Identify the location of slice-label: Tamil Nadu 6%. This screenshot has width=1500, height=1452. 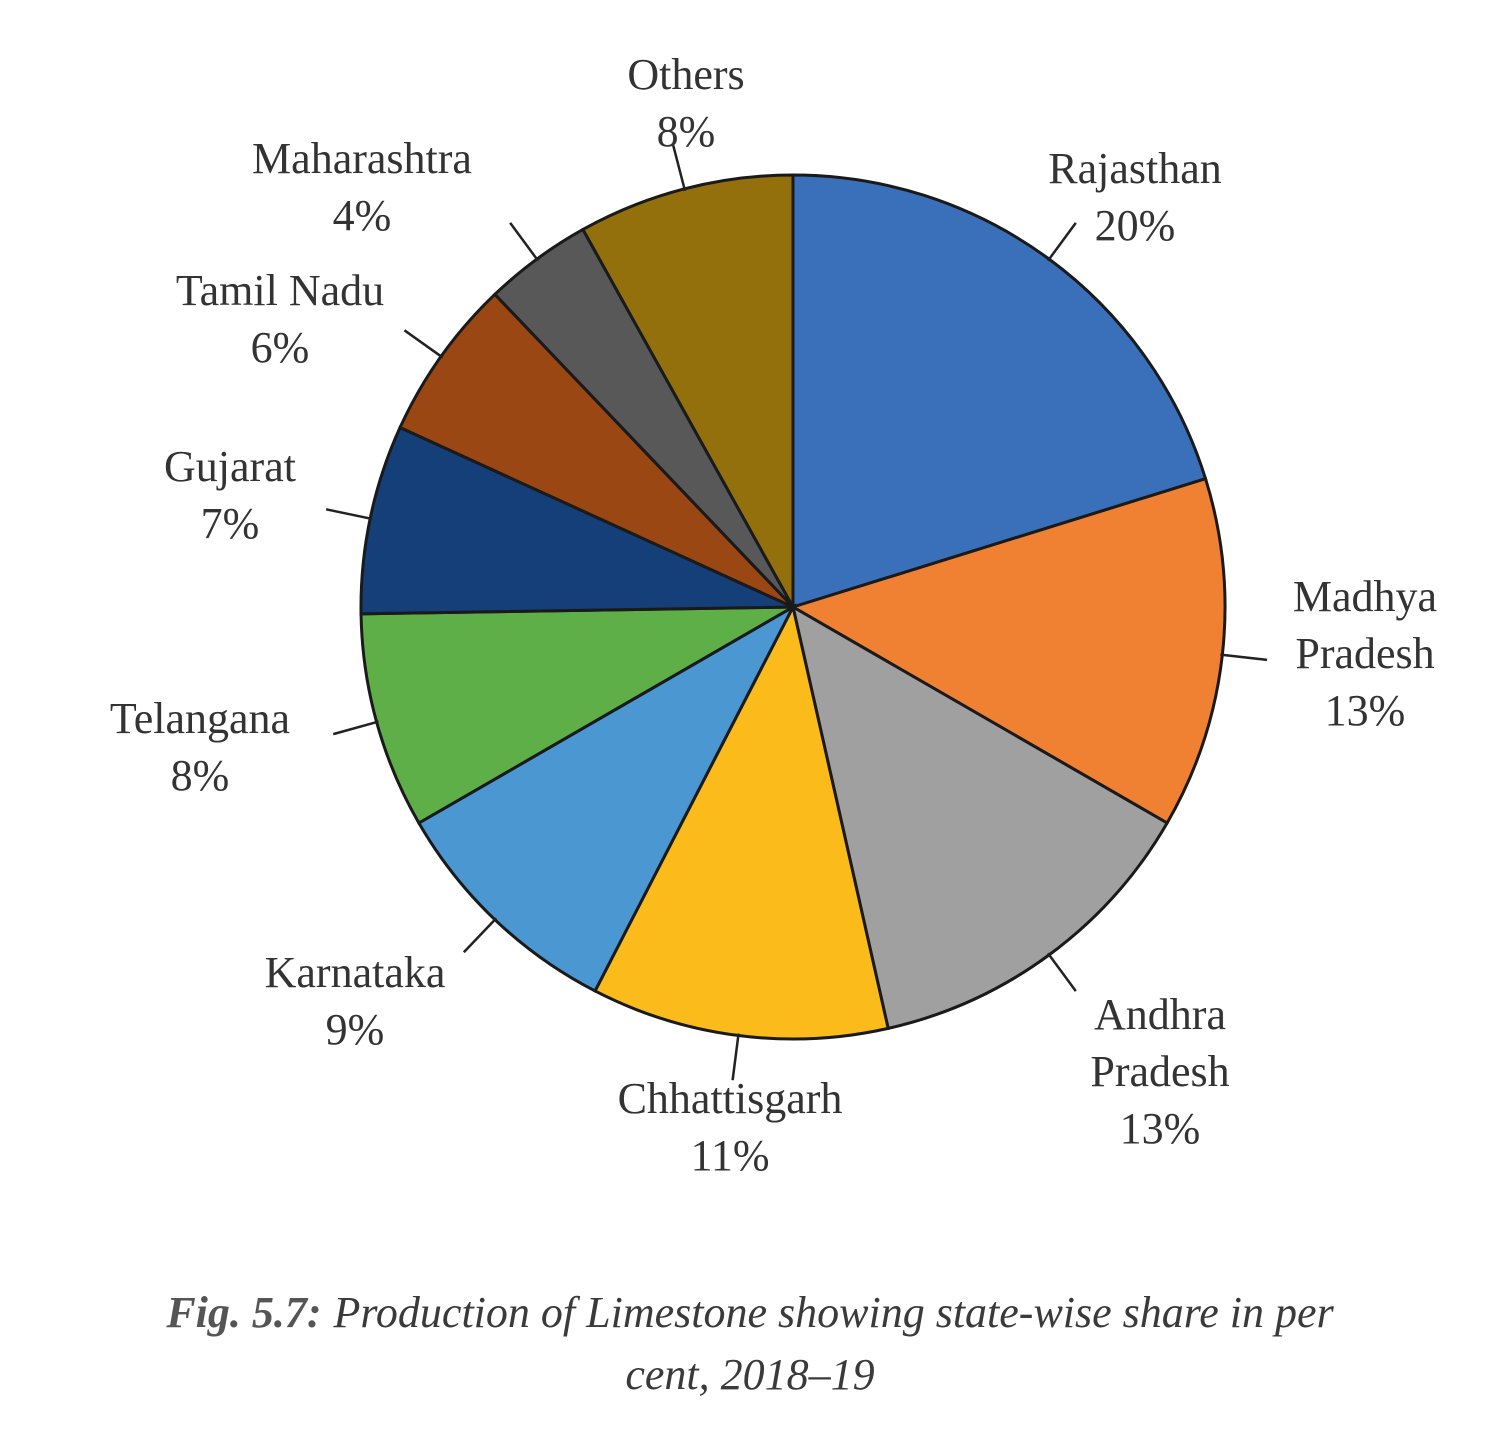
(280, 319).